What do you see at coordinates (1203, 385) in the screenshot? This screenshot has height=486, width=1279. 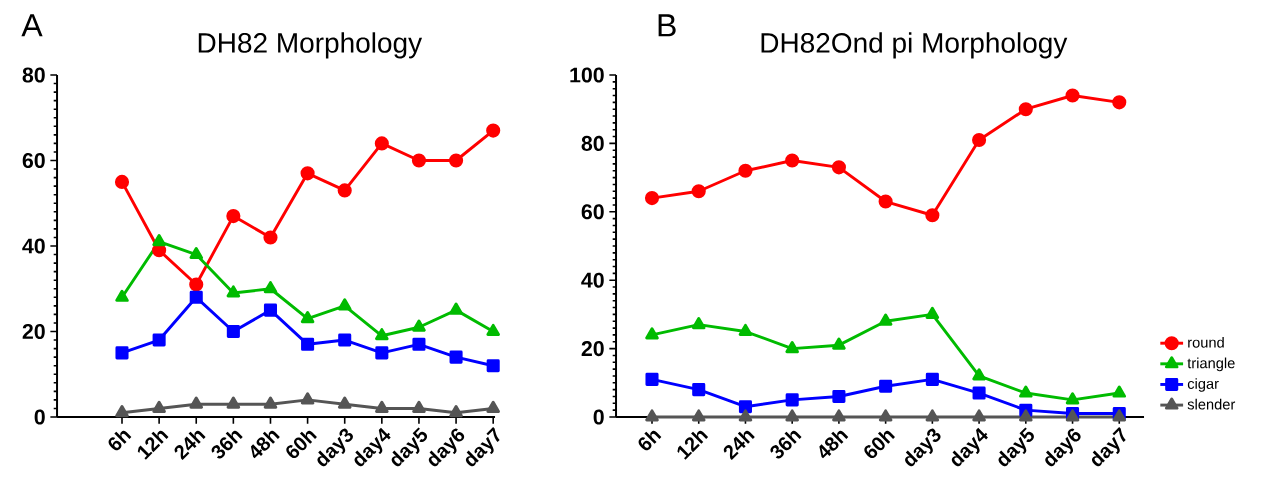 I see `legend-label: cigar` at bounding box center [1203, 385].